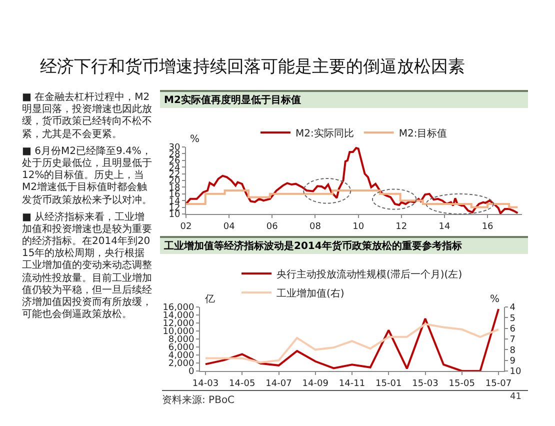 Image resolution: width=555 pixels, height=426 pixels. What do you see at coordinates (513, 351) in the screenshot?
I see `y2-tick-label: 8` at bounding box center [513, 351].